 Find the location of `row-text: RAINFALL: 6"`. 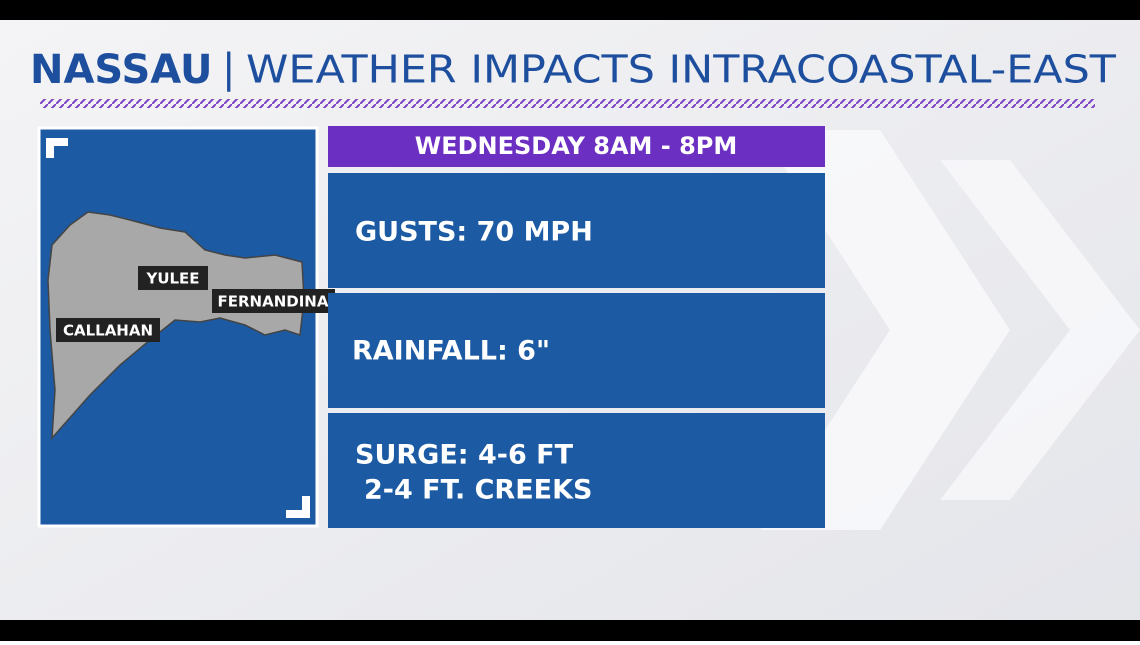

row-text: RAINFALL: 6" is located at coordinates (451, 351).